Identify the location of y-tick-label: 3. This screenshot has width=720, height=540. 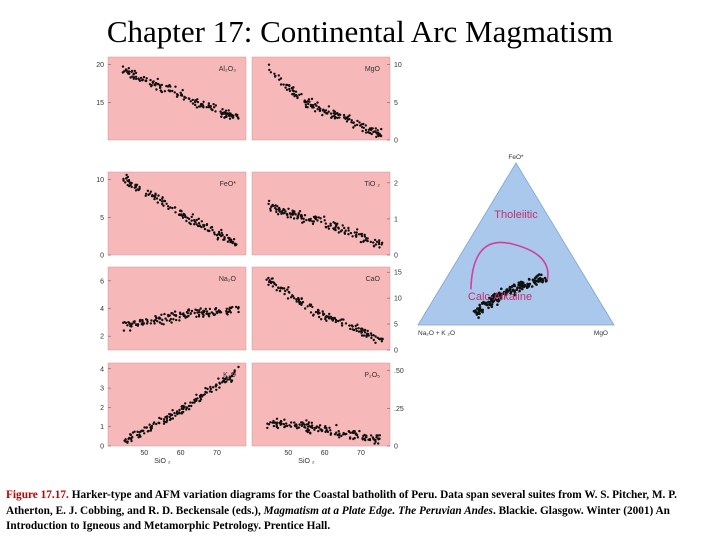
(102, 389).